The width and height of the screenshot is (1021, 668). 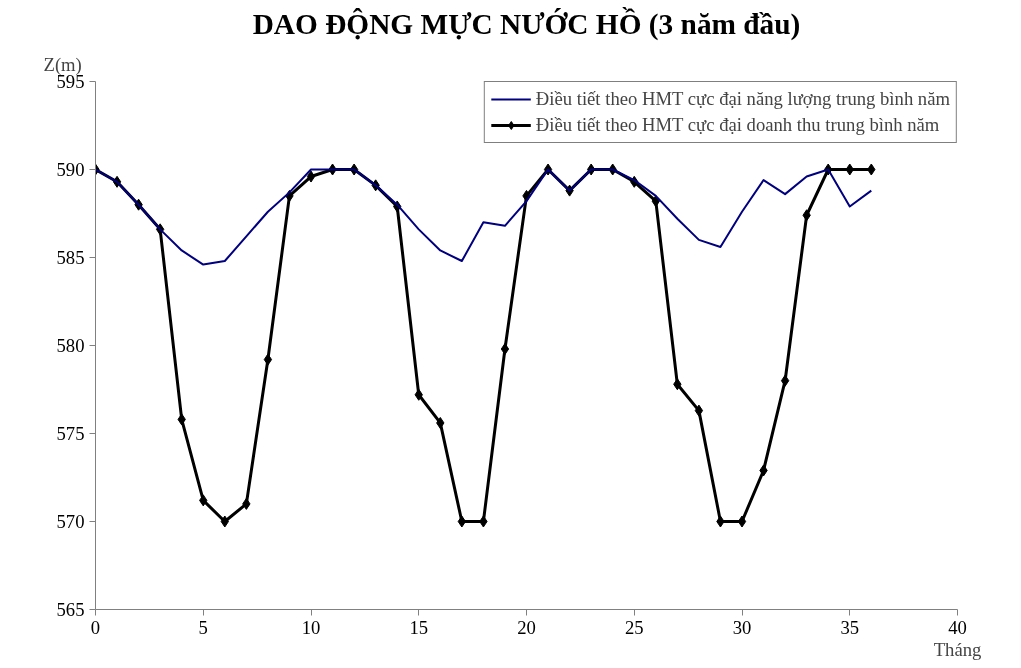 I want to click on y-tick-label: 585, so click(x=70, y=257).